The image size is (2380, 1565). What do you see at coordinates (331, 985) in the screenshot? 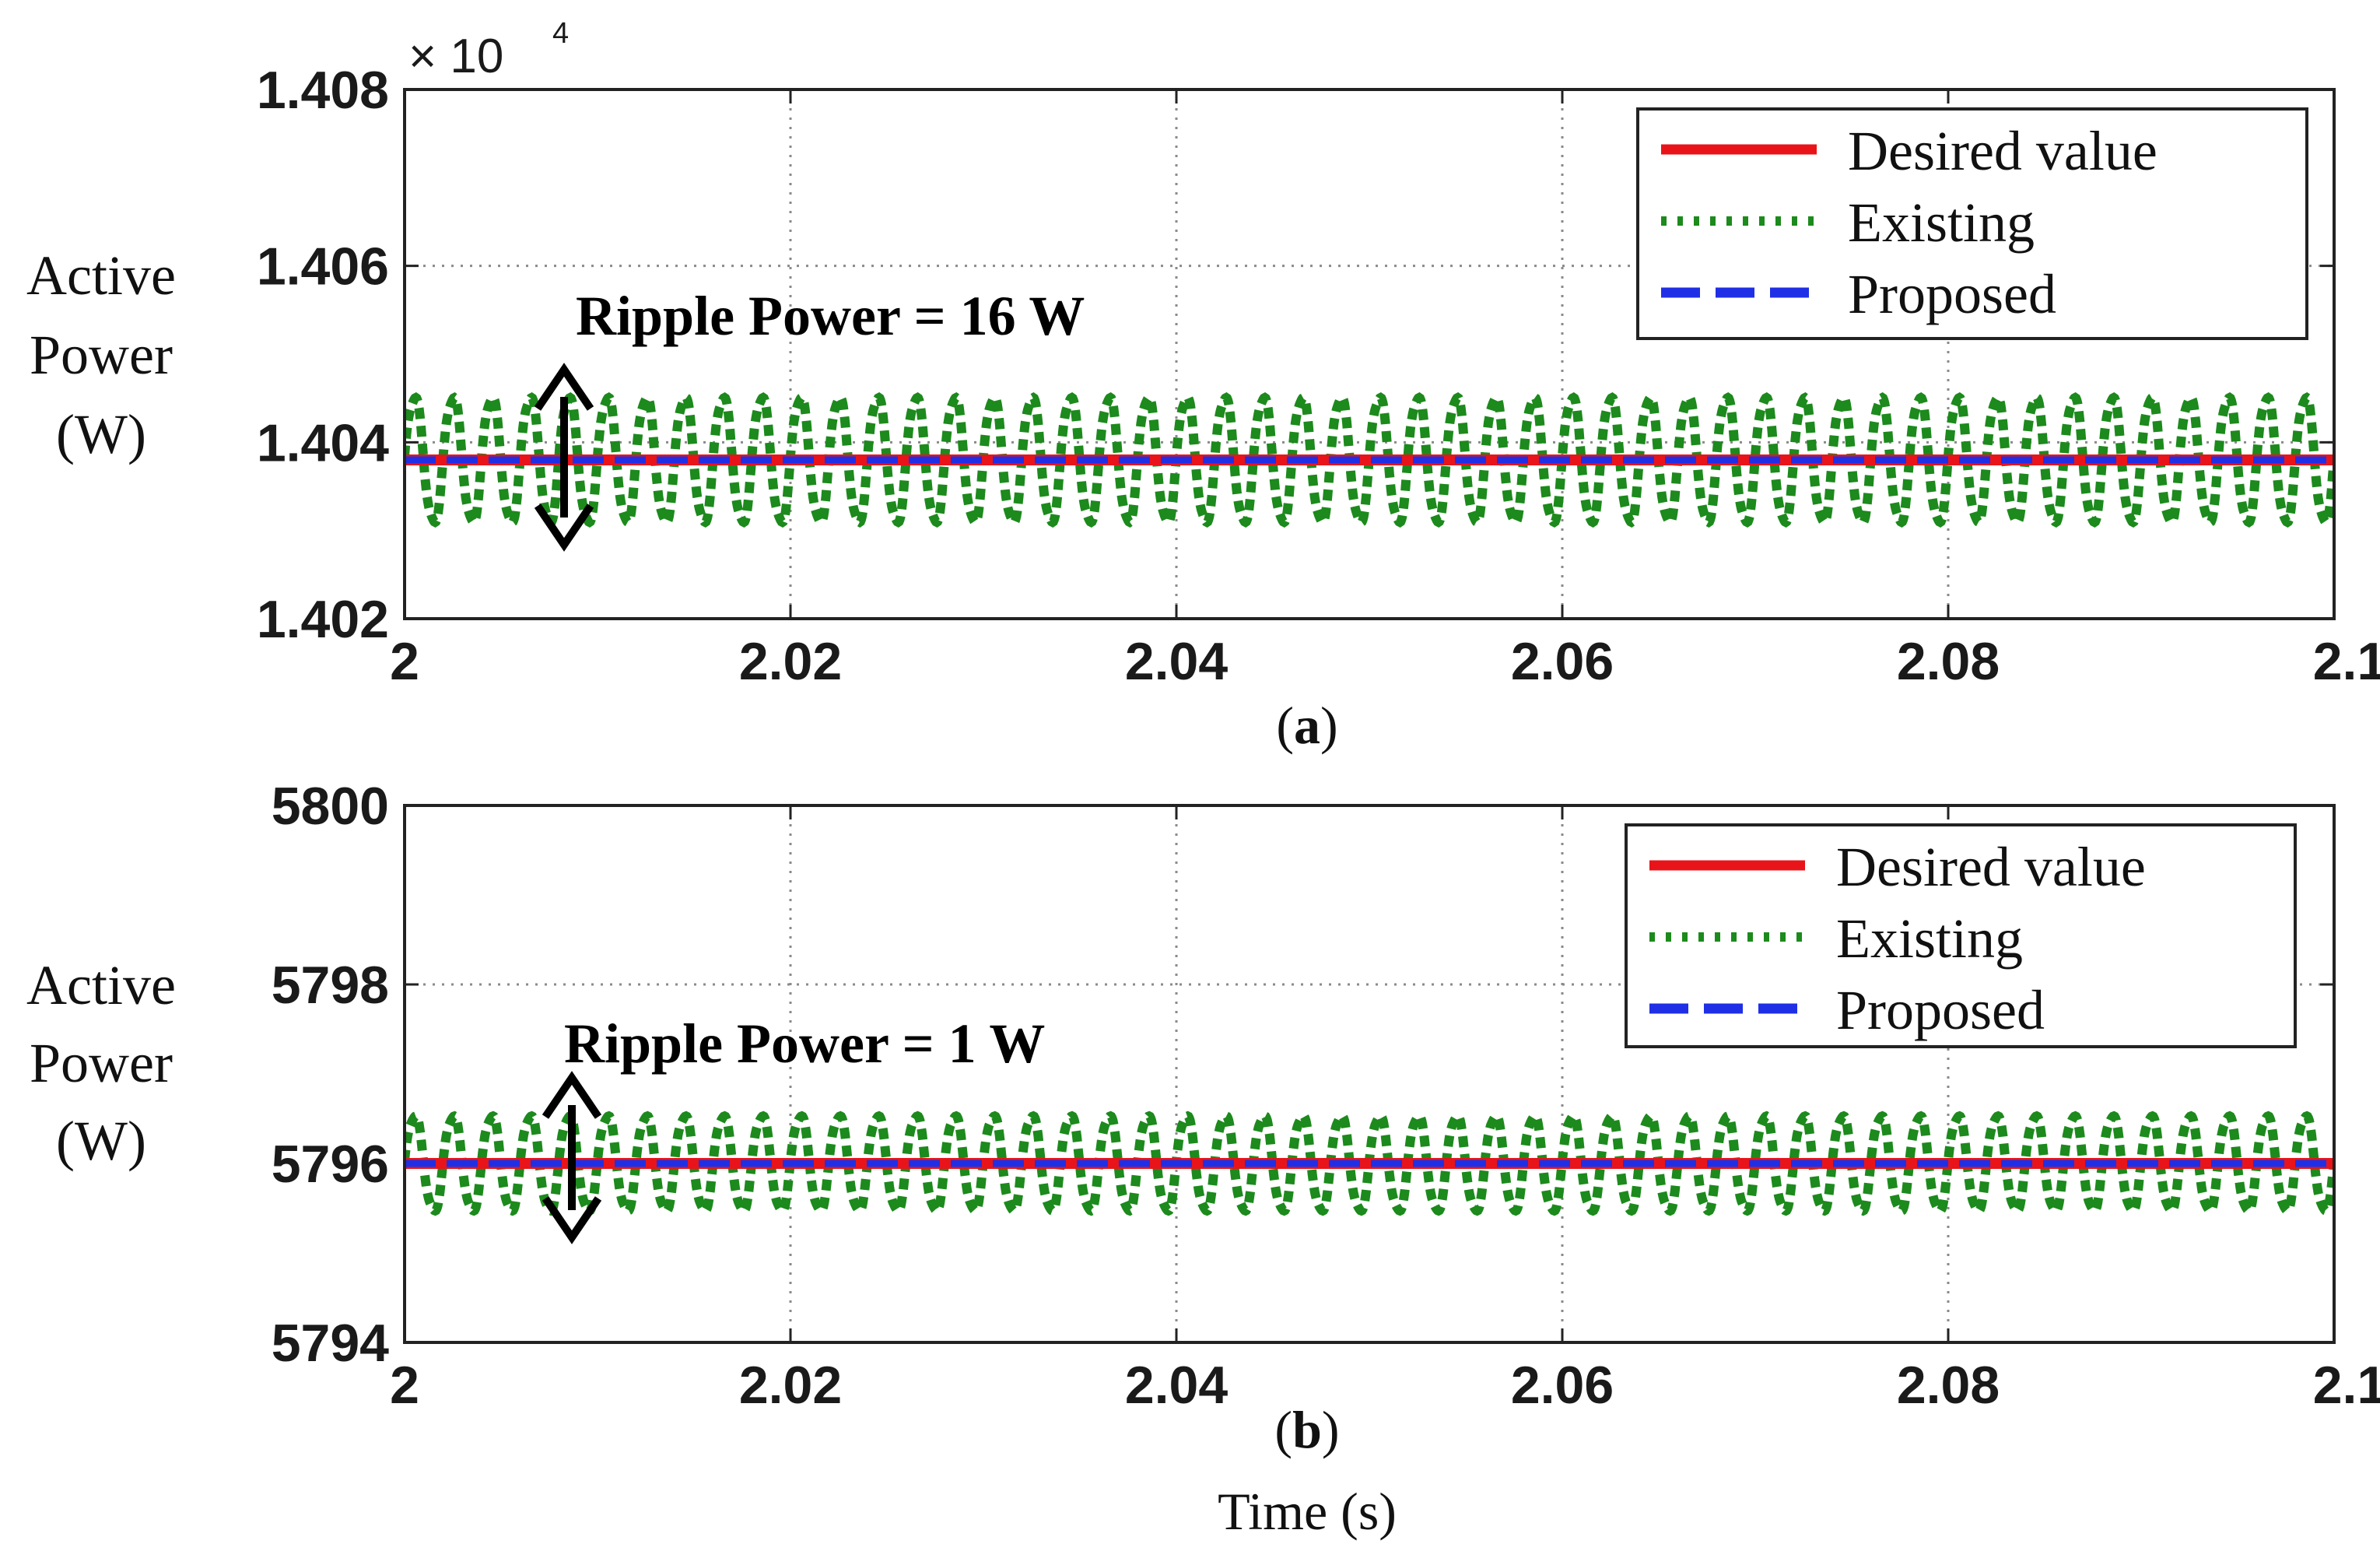
I see `y-tick-label: 5798` at bounding box center [331, 985].